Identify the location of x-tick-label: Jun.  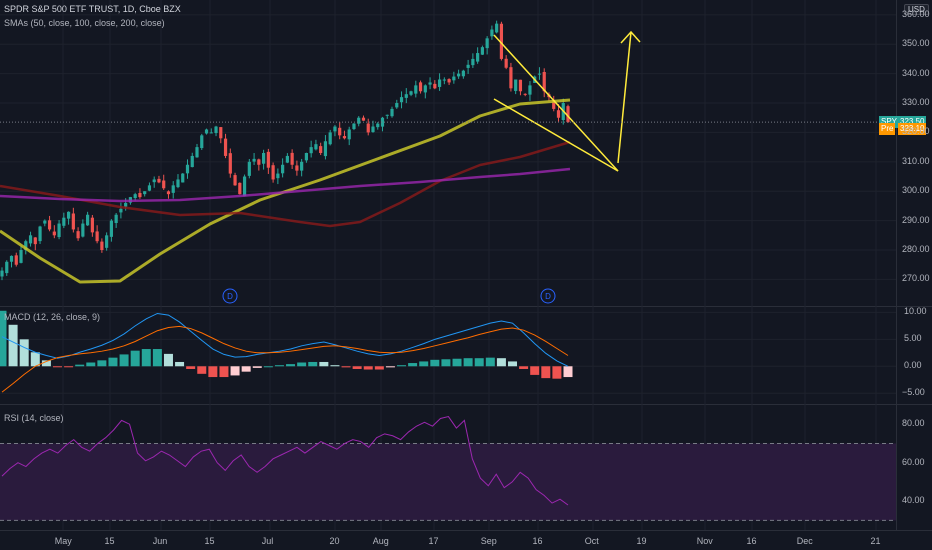
(160, 541).